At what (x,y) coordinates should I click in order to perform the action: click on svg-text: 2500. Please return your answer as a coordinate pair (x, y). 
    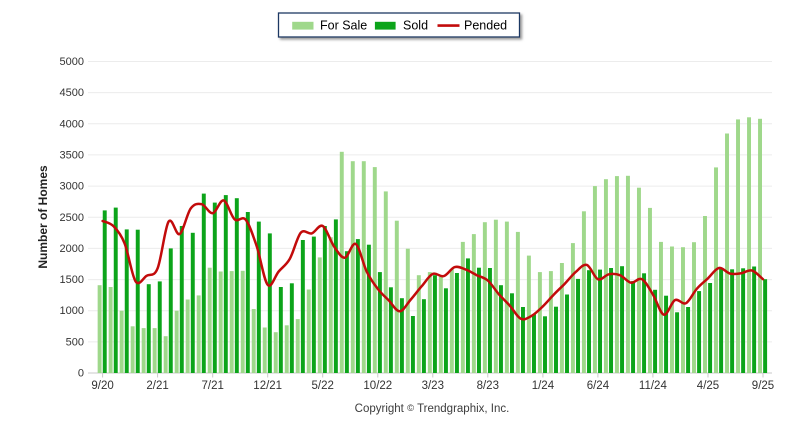
    Looking at the image, I should click on (72, 218).